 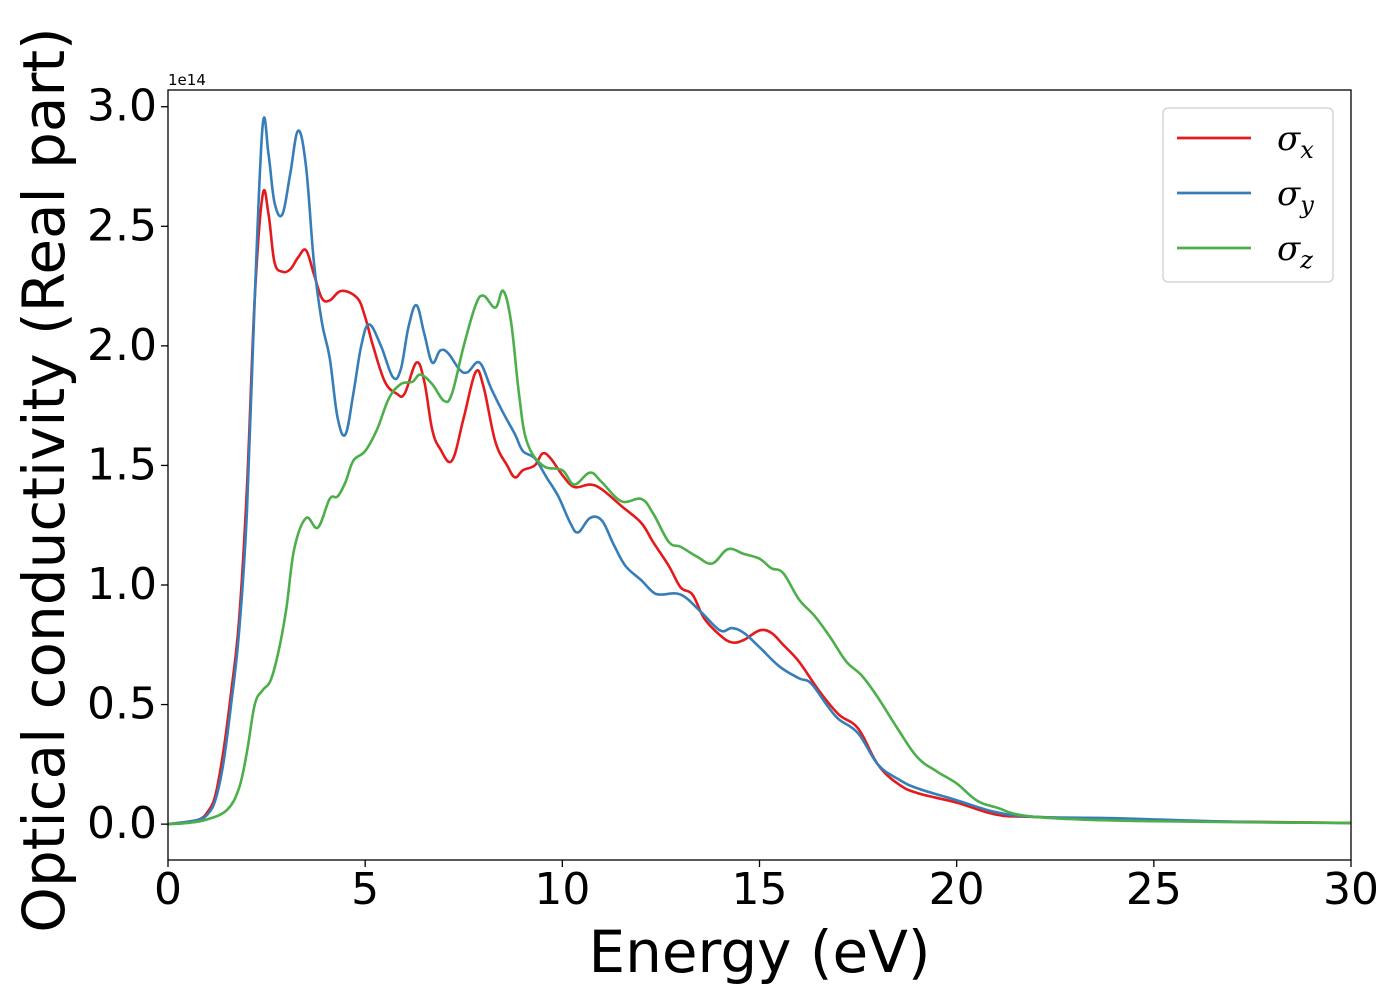 I want to click on y-tick-label: 1.5, so click(x=122, y=464).